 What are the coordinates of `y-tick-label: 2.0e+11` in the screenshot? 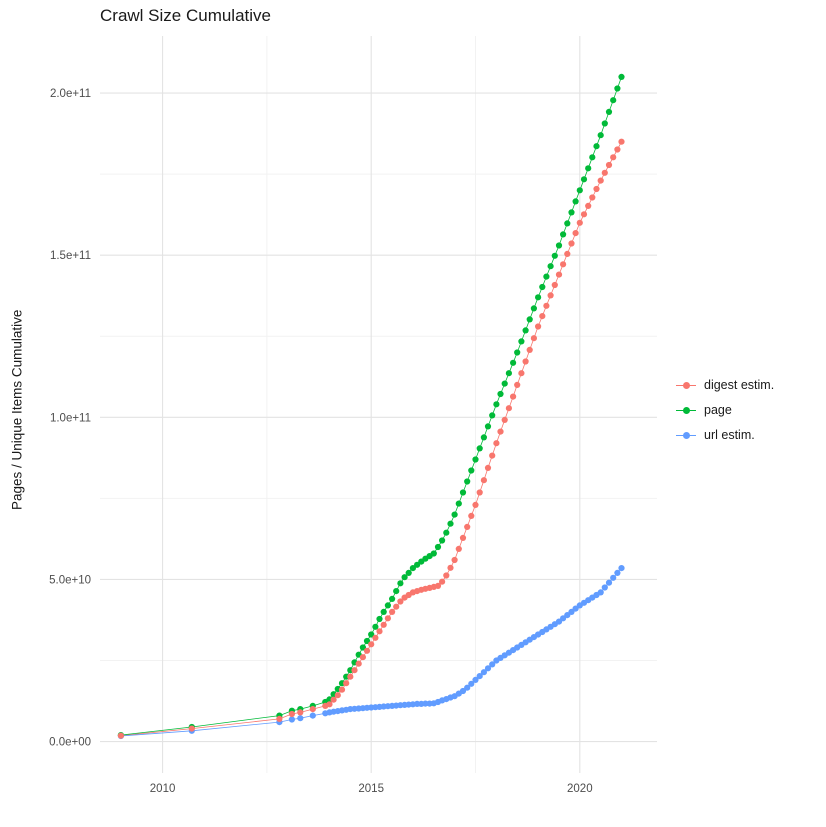 It's located at (70, 94).